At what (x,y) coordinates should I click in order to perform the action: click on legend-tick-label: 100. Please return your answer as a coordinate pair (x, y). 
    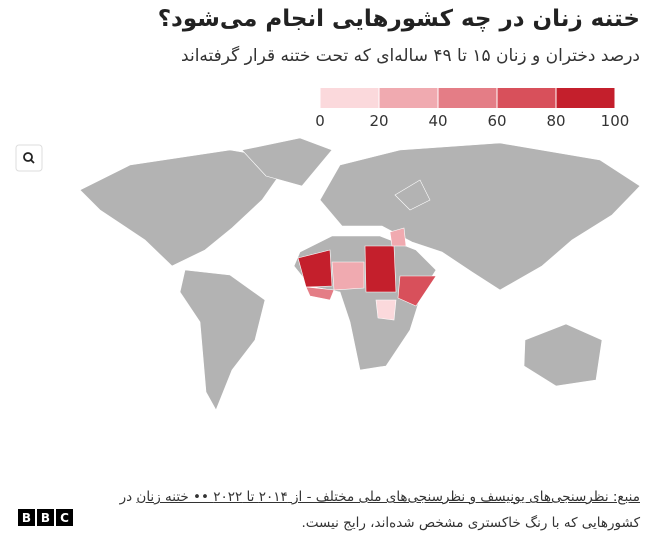
    Looking at the image, I should click on (615, 121).